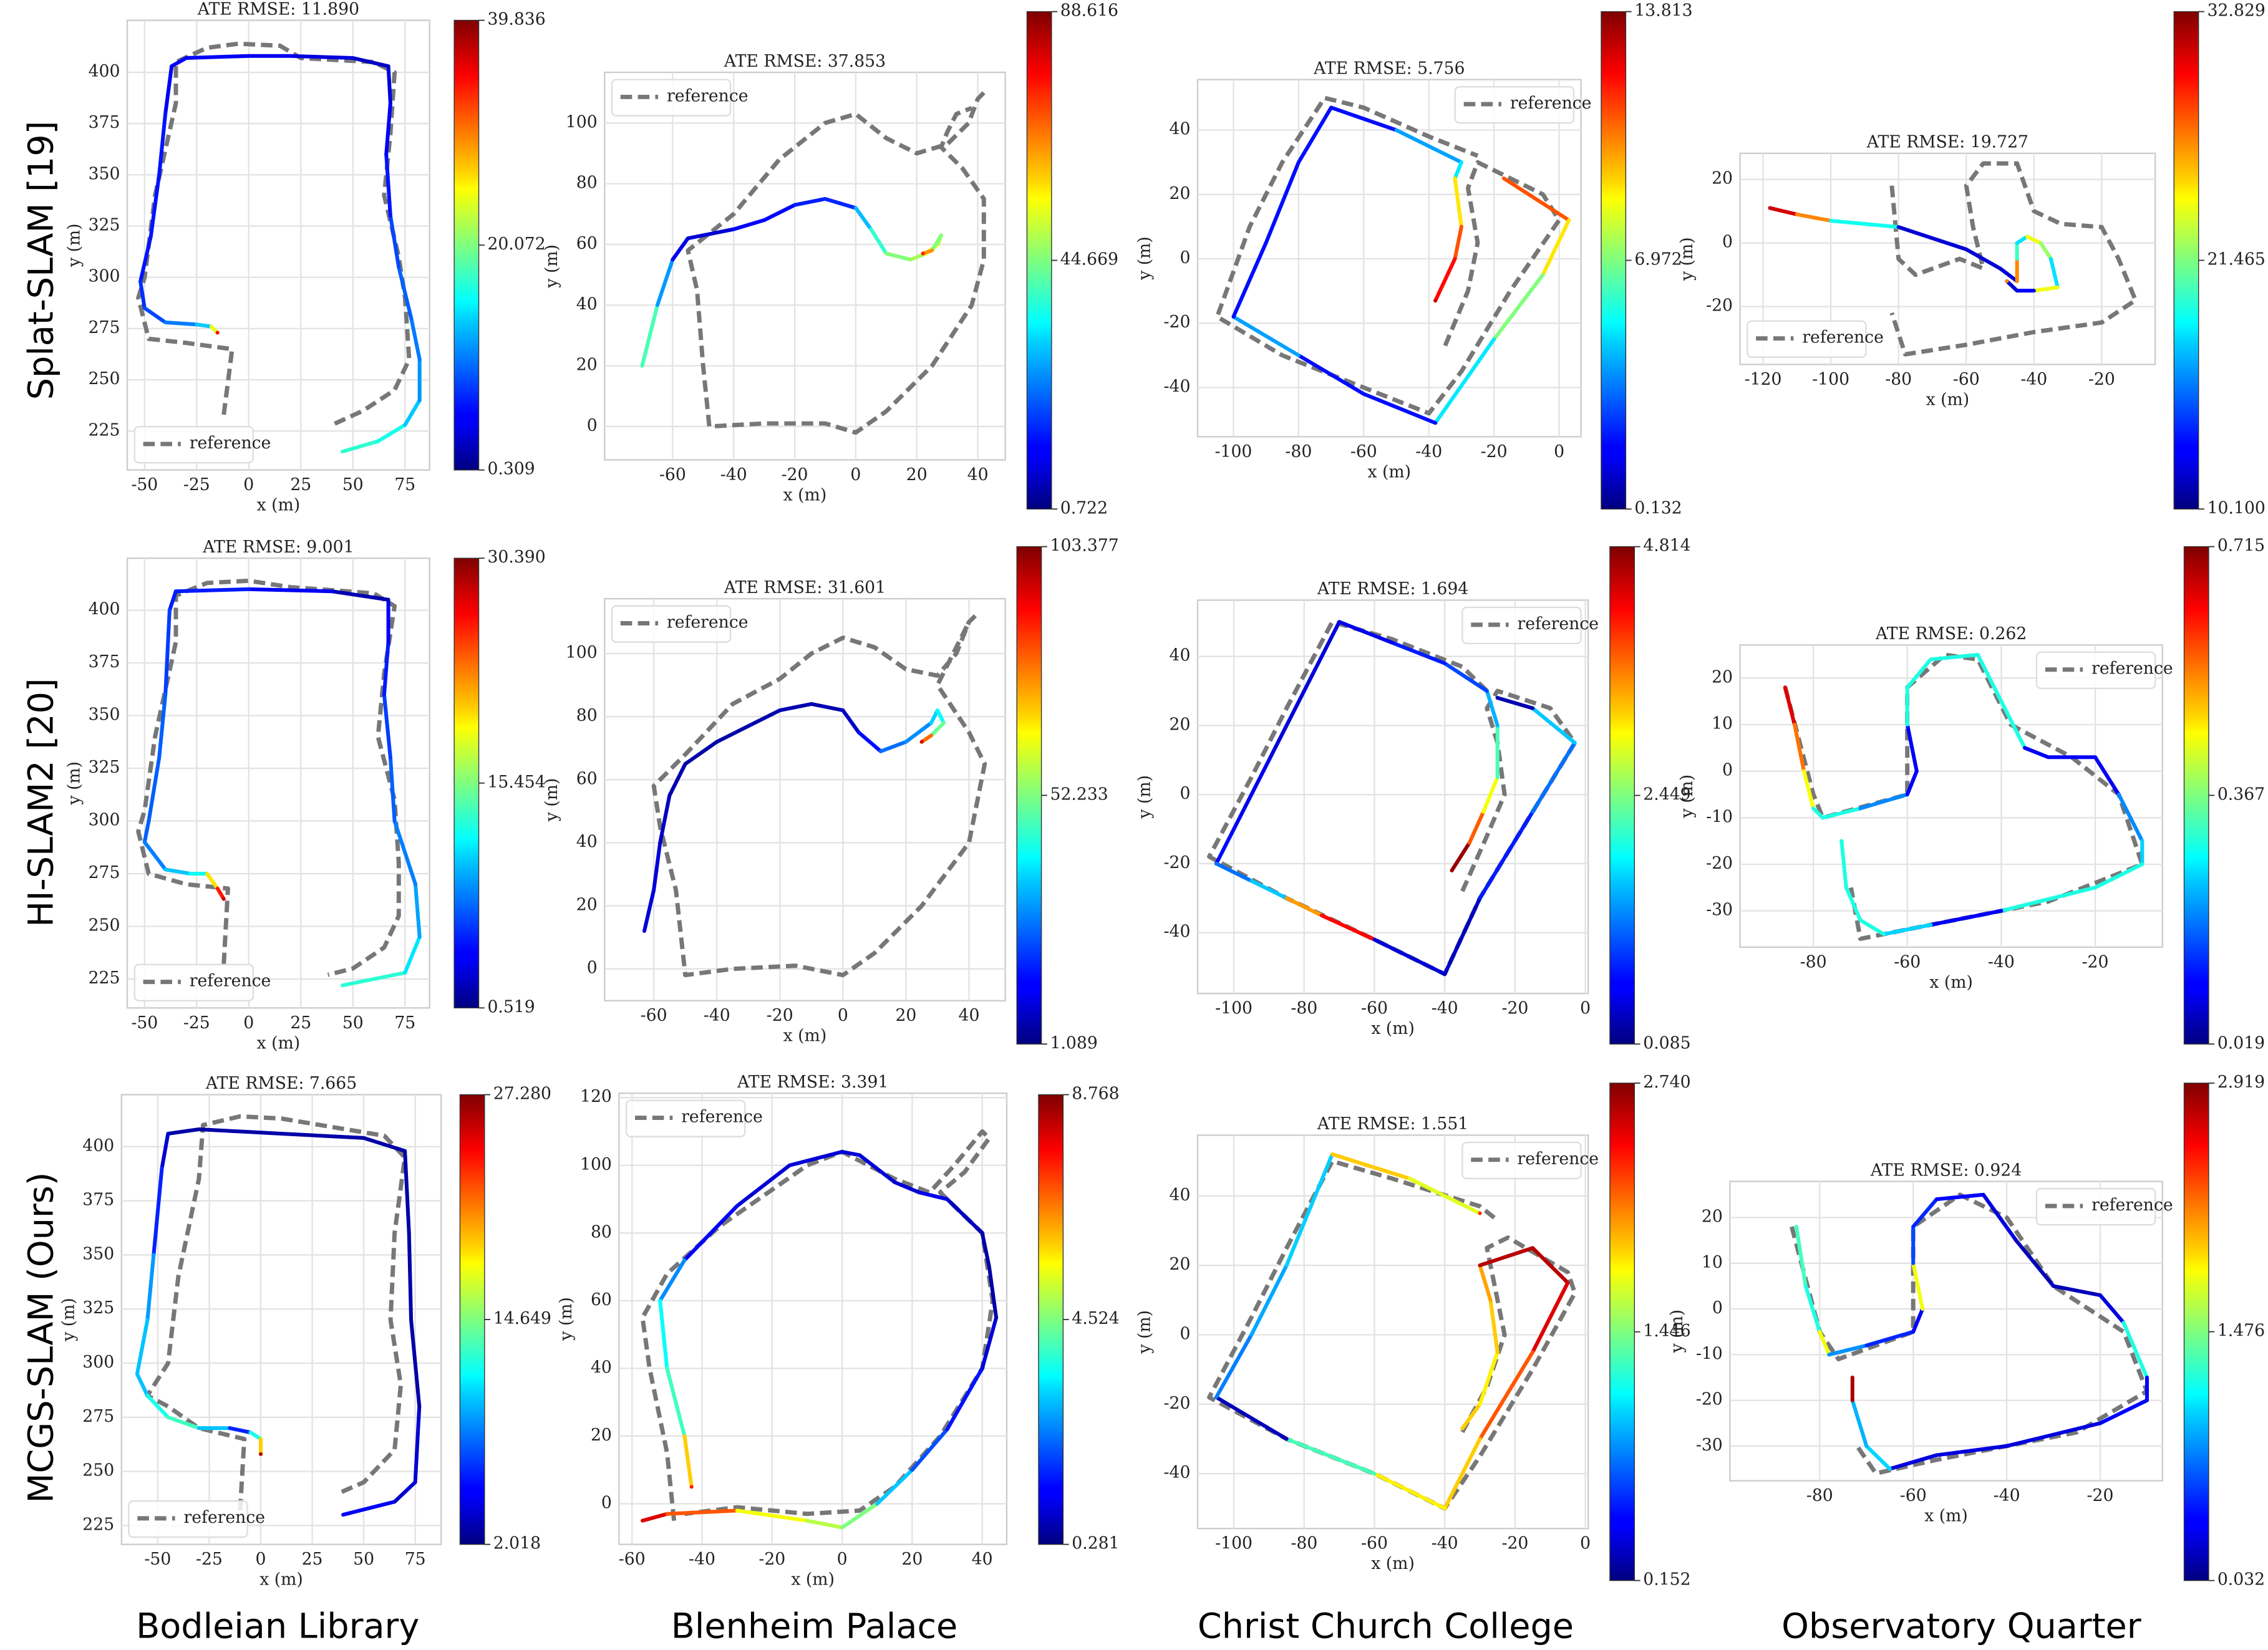 This screenshot has width=2268, height=1650. I want to click on colorbar-tick-label: 0.715, so click(2241, 546).